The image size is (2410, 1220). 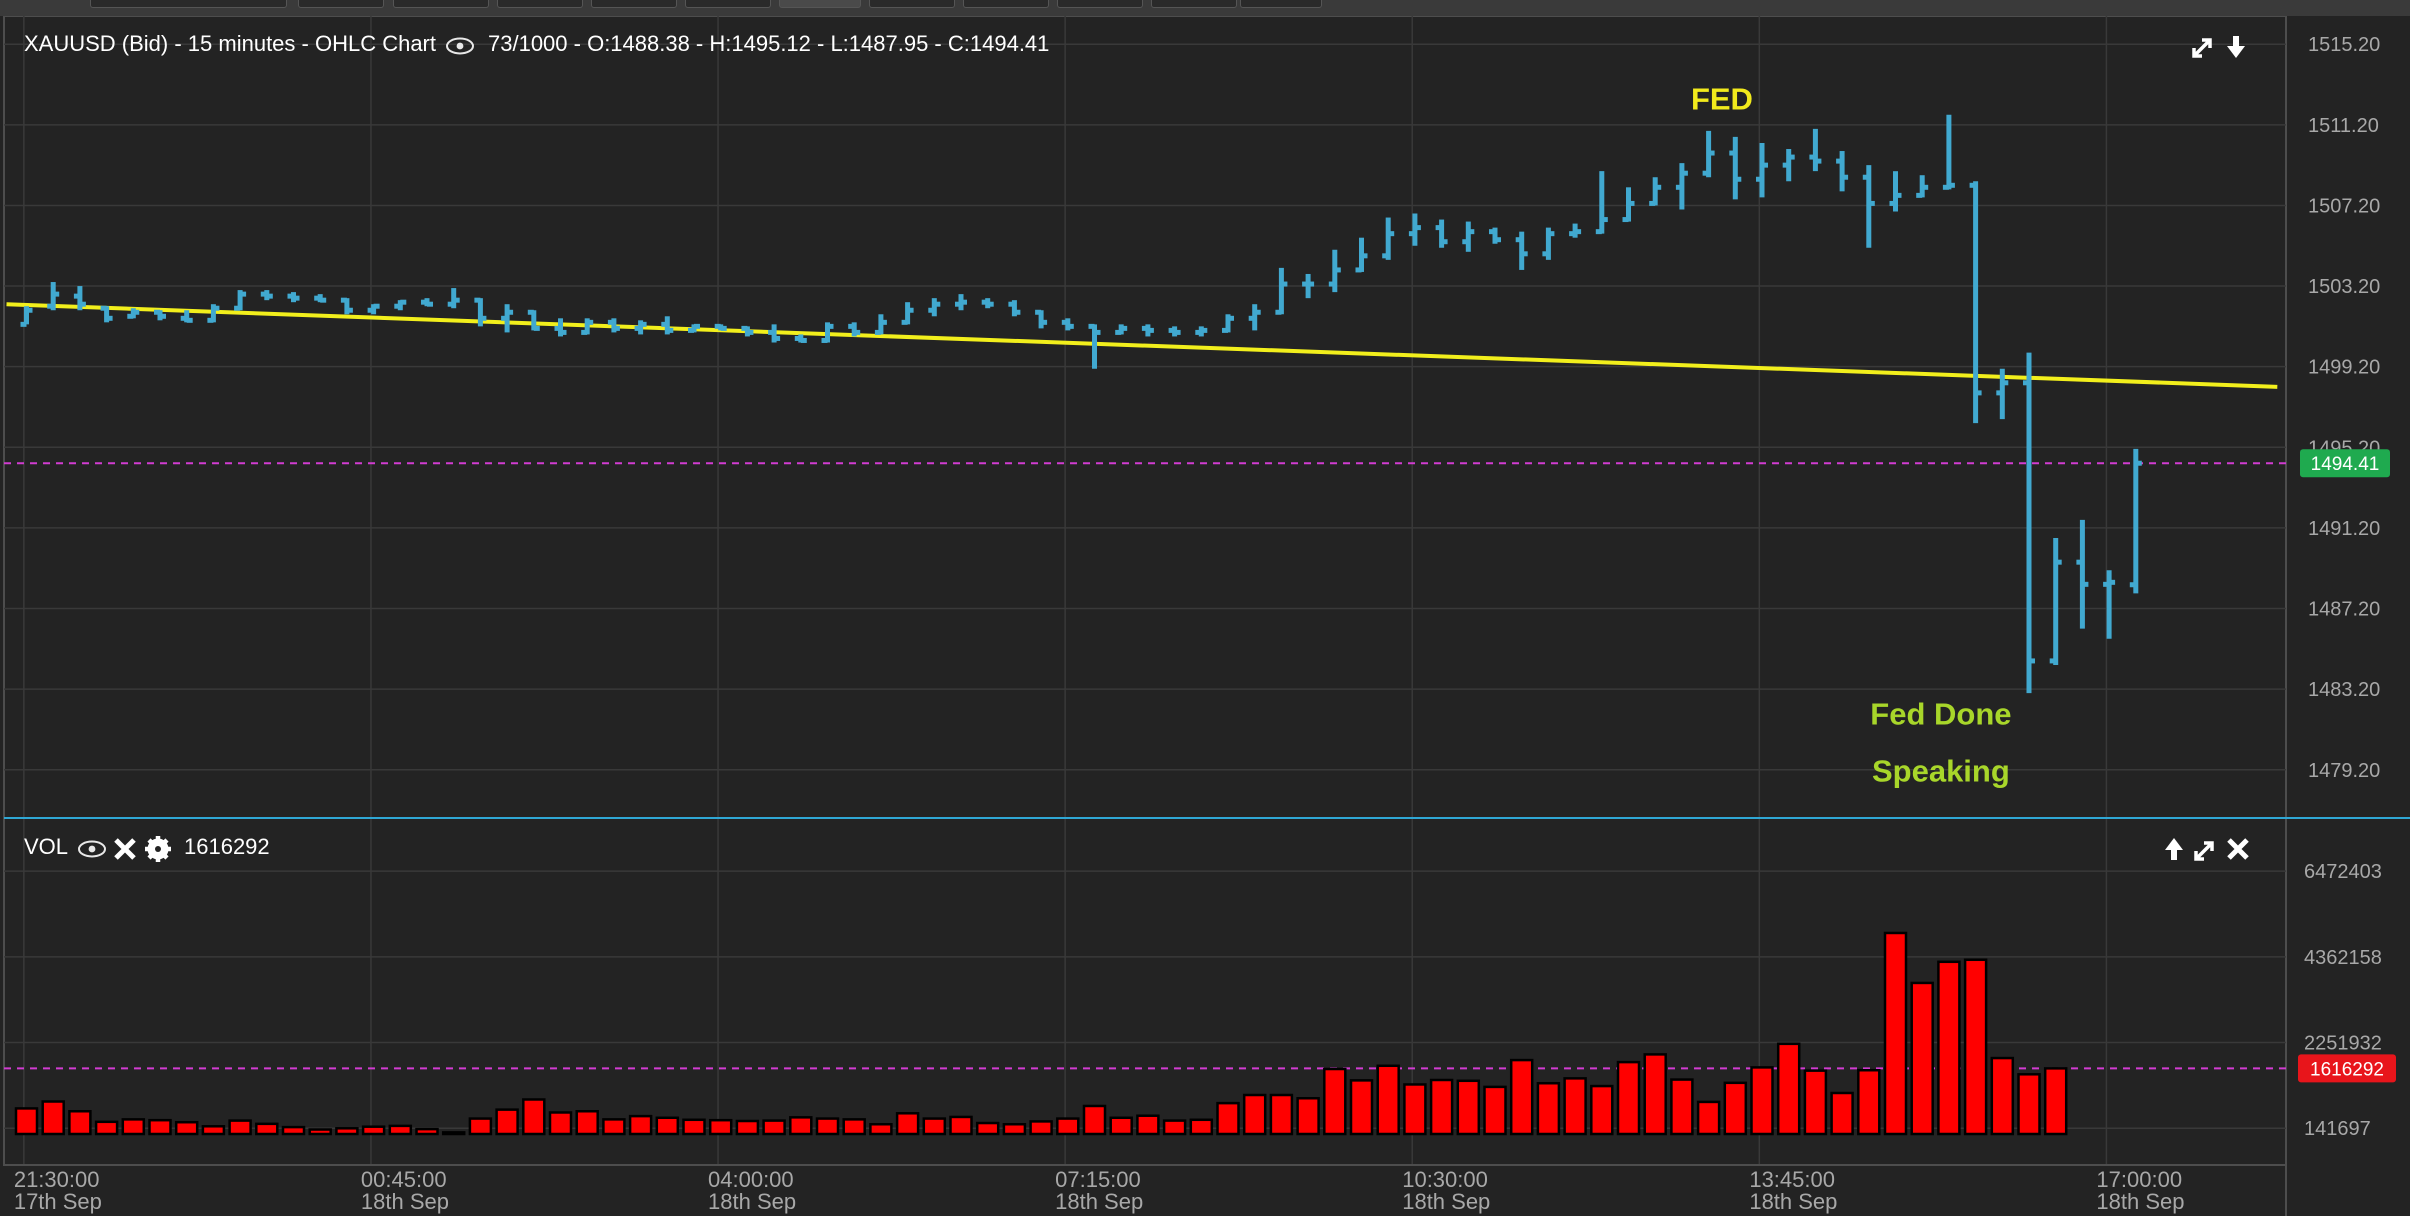 What do you see at coordinates (2343, 126) in the screenshot?
I see `price-tick-label: 1511.20` at bounding box center [2343, 126].